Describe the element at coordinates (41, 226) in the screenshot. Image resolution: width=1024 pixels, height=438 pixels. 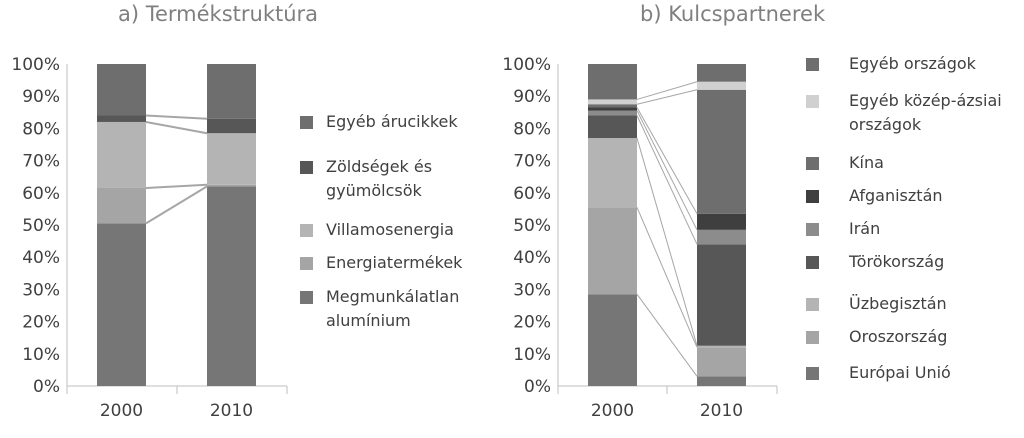
I see `y-tick-label: 50%` at that location.